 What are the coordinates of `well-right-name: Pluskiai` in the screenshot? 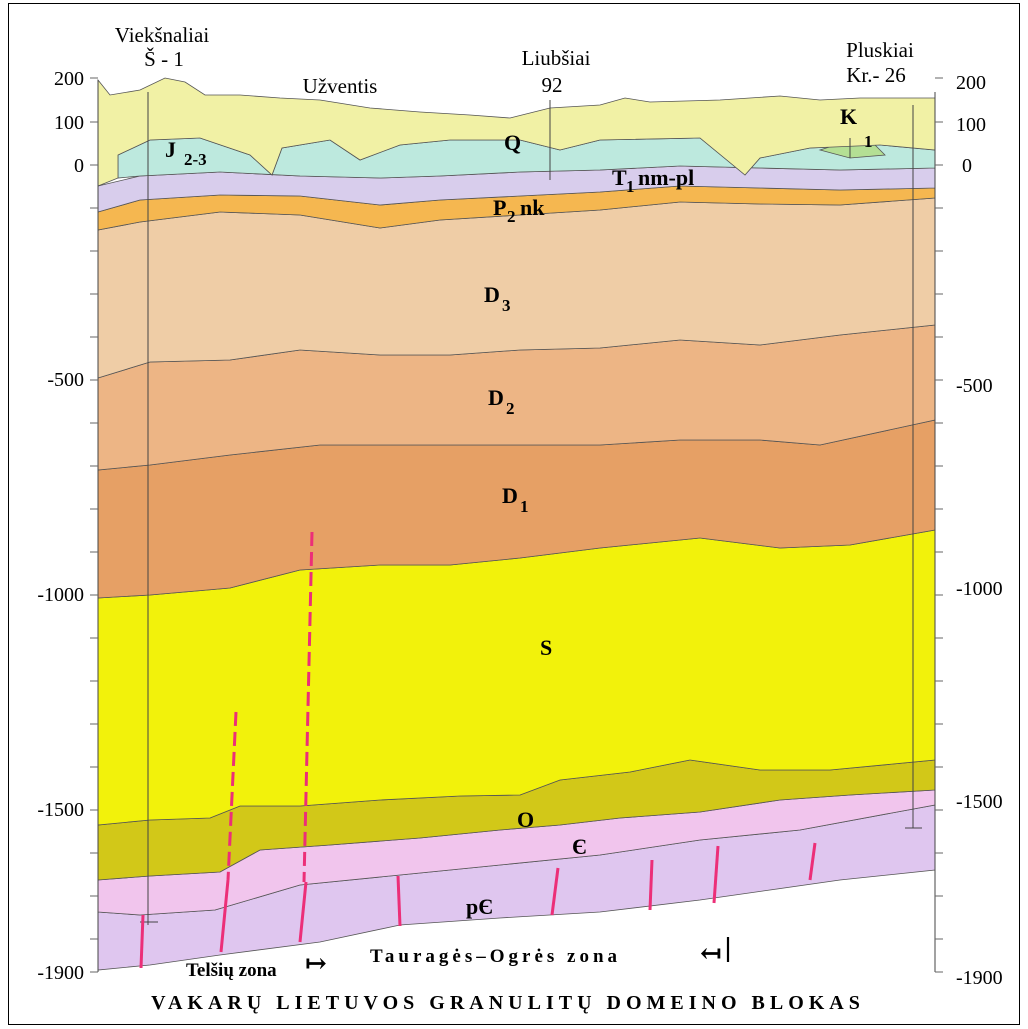 It's located at (880, 50).